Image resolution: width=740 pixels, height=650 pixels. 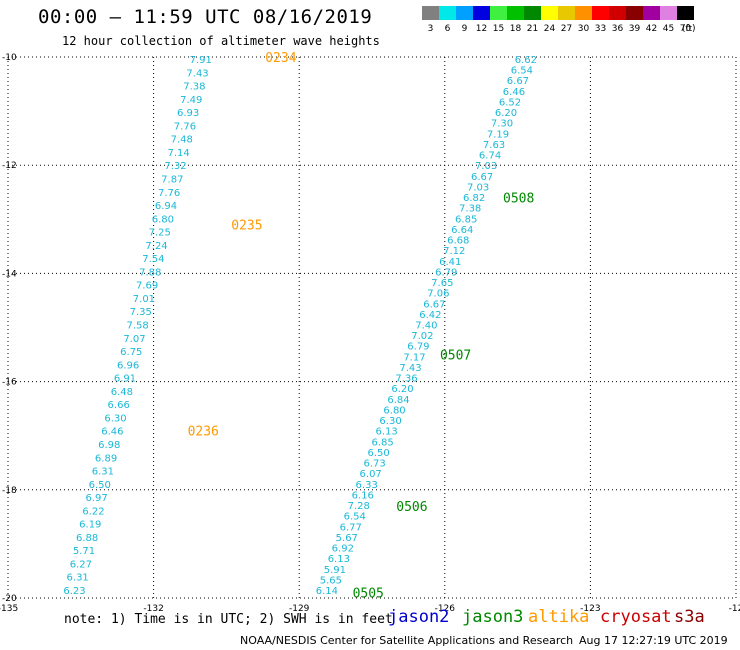 What do you see at coordinates (106, 458) in the screenshot?
I see `wave-height-value: 6.89` at bounding box center [106, 458].